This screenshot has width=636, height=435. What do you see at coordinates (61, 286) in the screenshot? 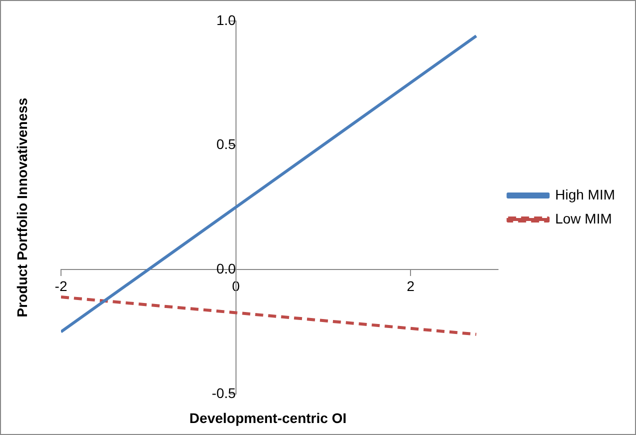
I see `x-tick-label: -2` at bounding box center [61, 286].